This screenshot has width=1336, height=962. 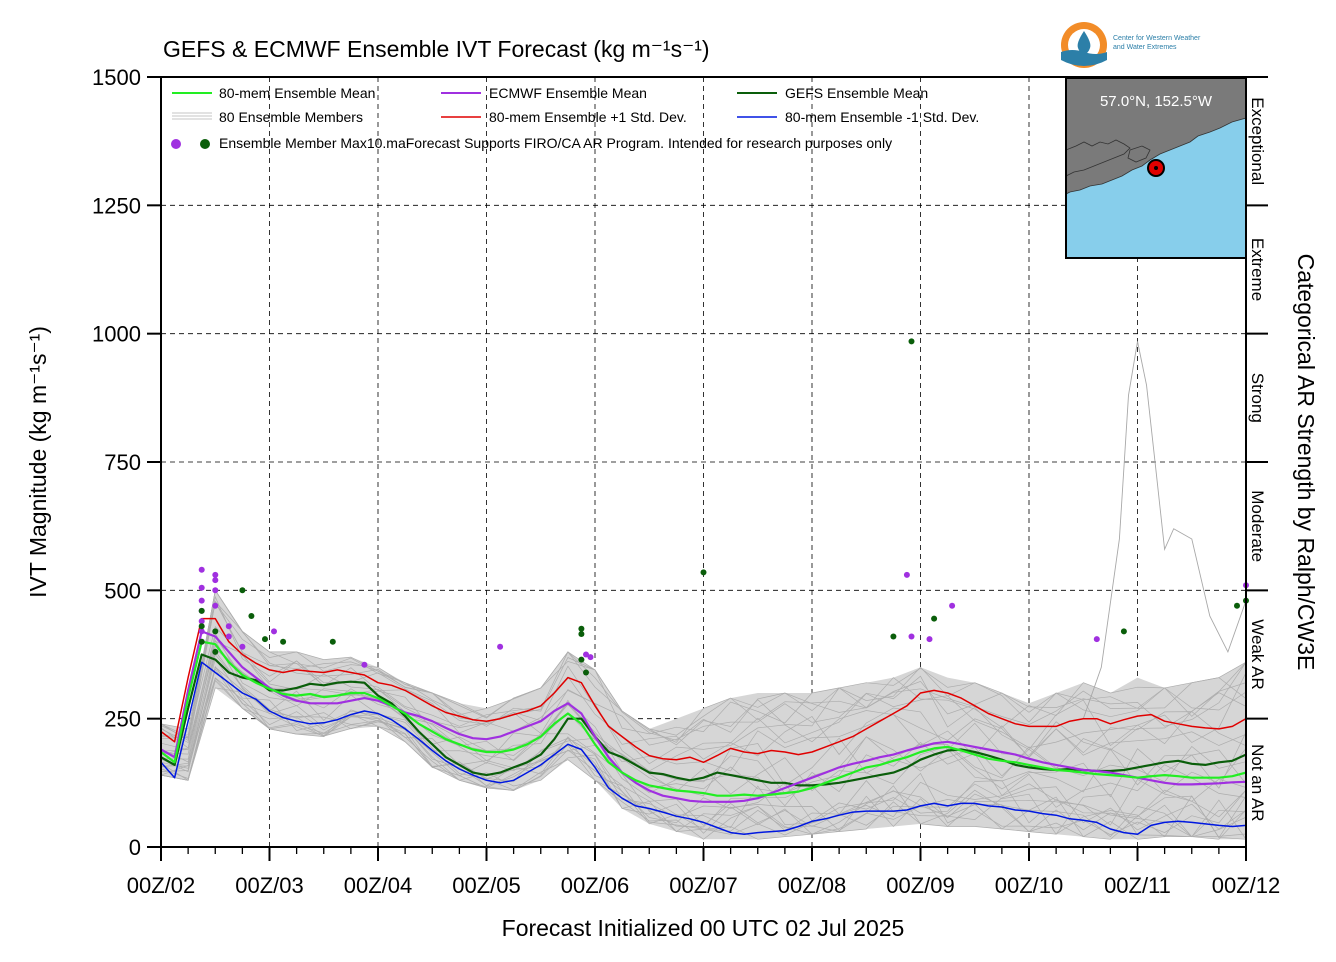 I want to click on inset-map-frame, so click(x=1156, y=168).